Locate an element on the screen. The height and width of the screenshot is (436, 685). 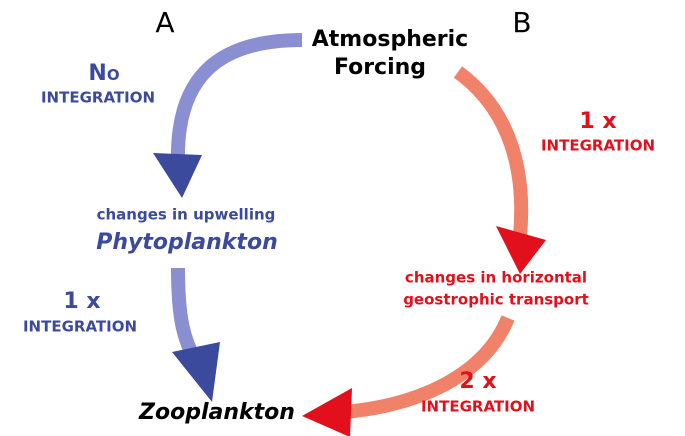
node-text: changes in horizontal is located at coordinates (496, 278).